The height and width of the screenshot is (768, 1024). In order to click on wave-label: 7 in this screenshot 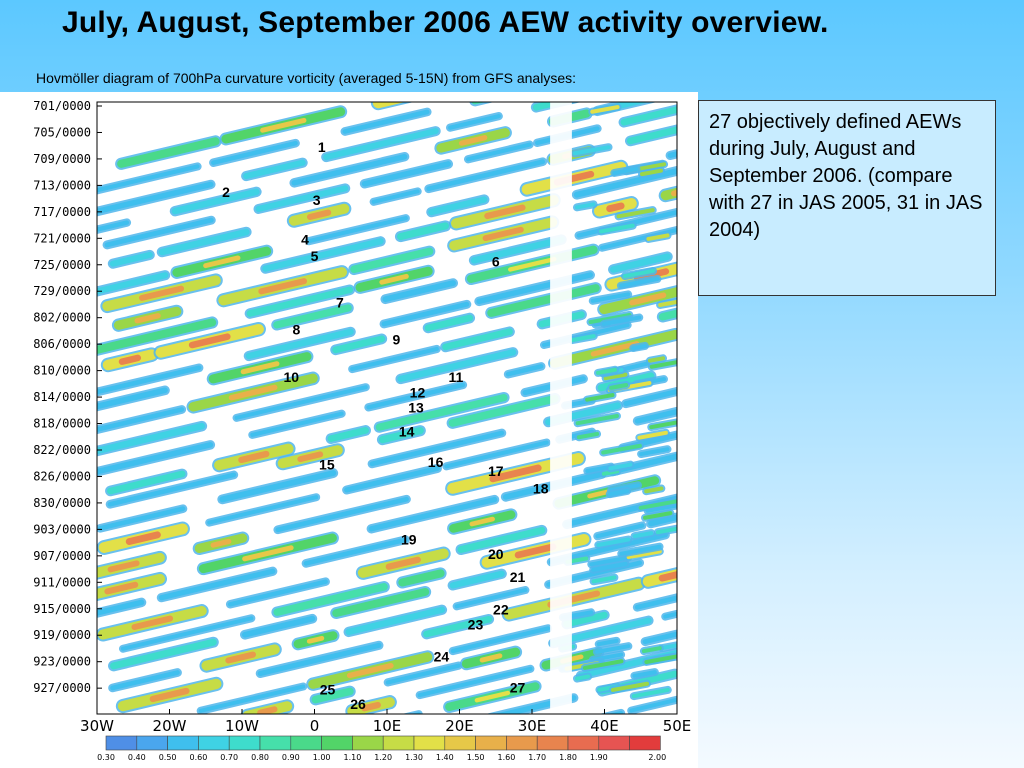, I will do `click(340, 302)`.